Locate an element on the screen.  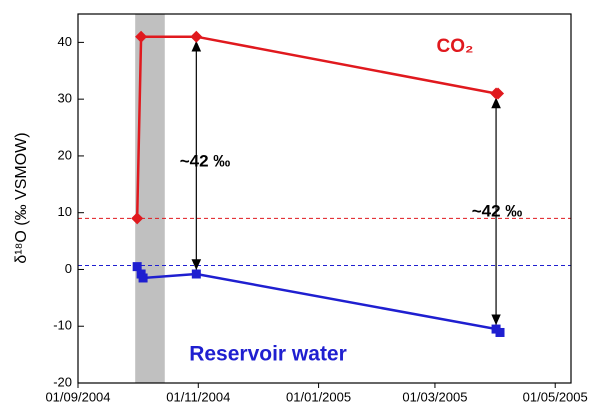
x-tick-label: 01/01/2005 is located at coordinates (318, 396).